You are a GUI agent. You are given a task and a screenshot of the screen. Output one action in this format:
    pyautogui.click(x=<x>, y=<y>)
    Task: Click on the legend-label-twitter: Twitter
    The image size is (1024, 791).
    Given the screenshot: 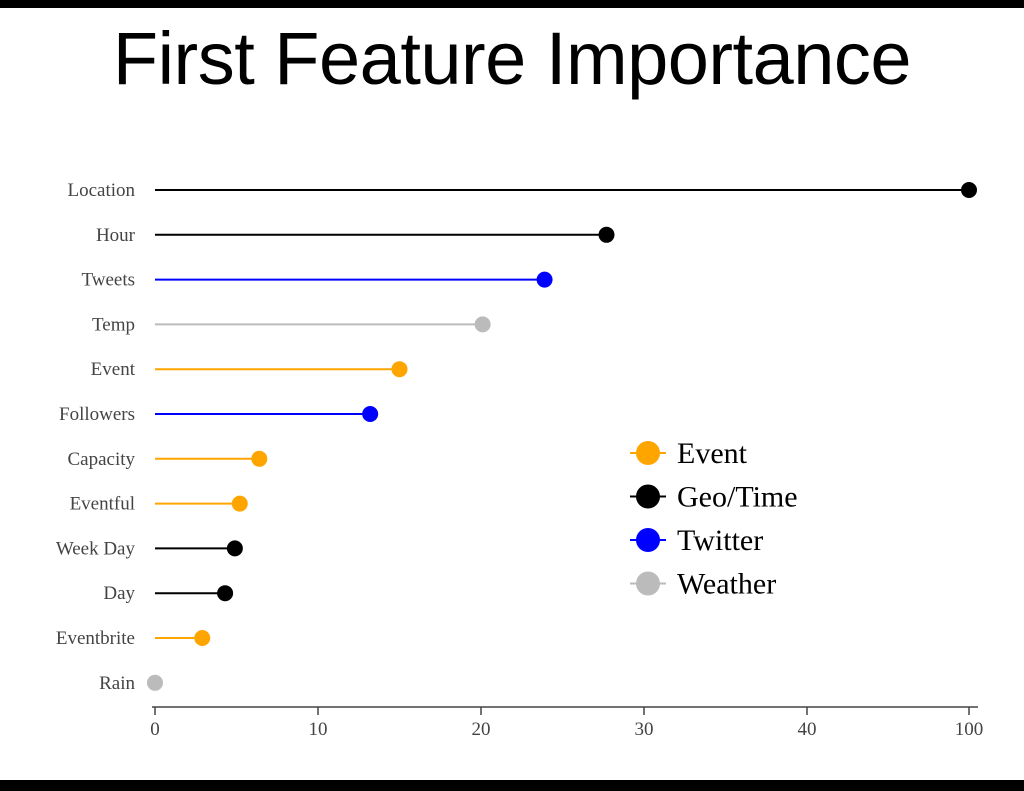 What is the action you would take?
    pyautogui.click(x=720, y=540)
    